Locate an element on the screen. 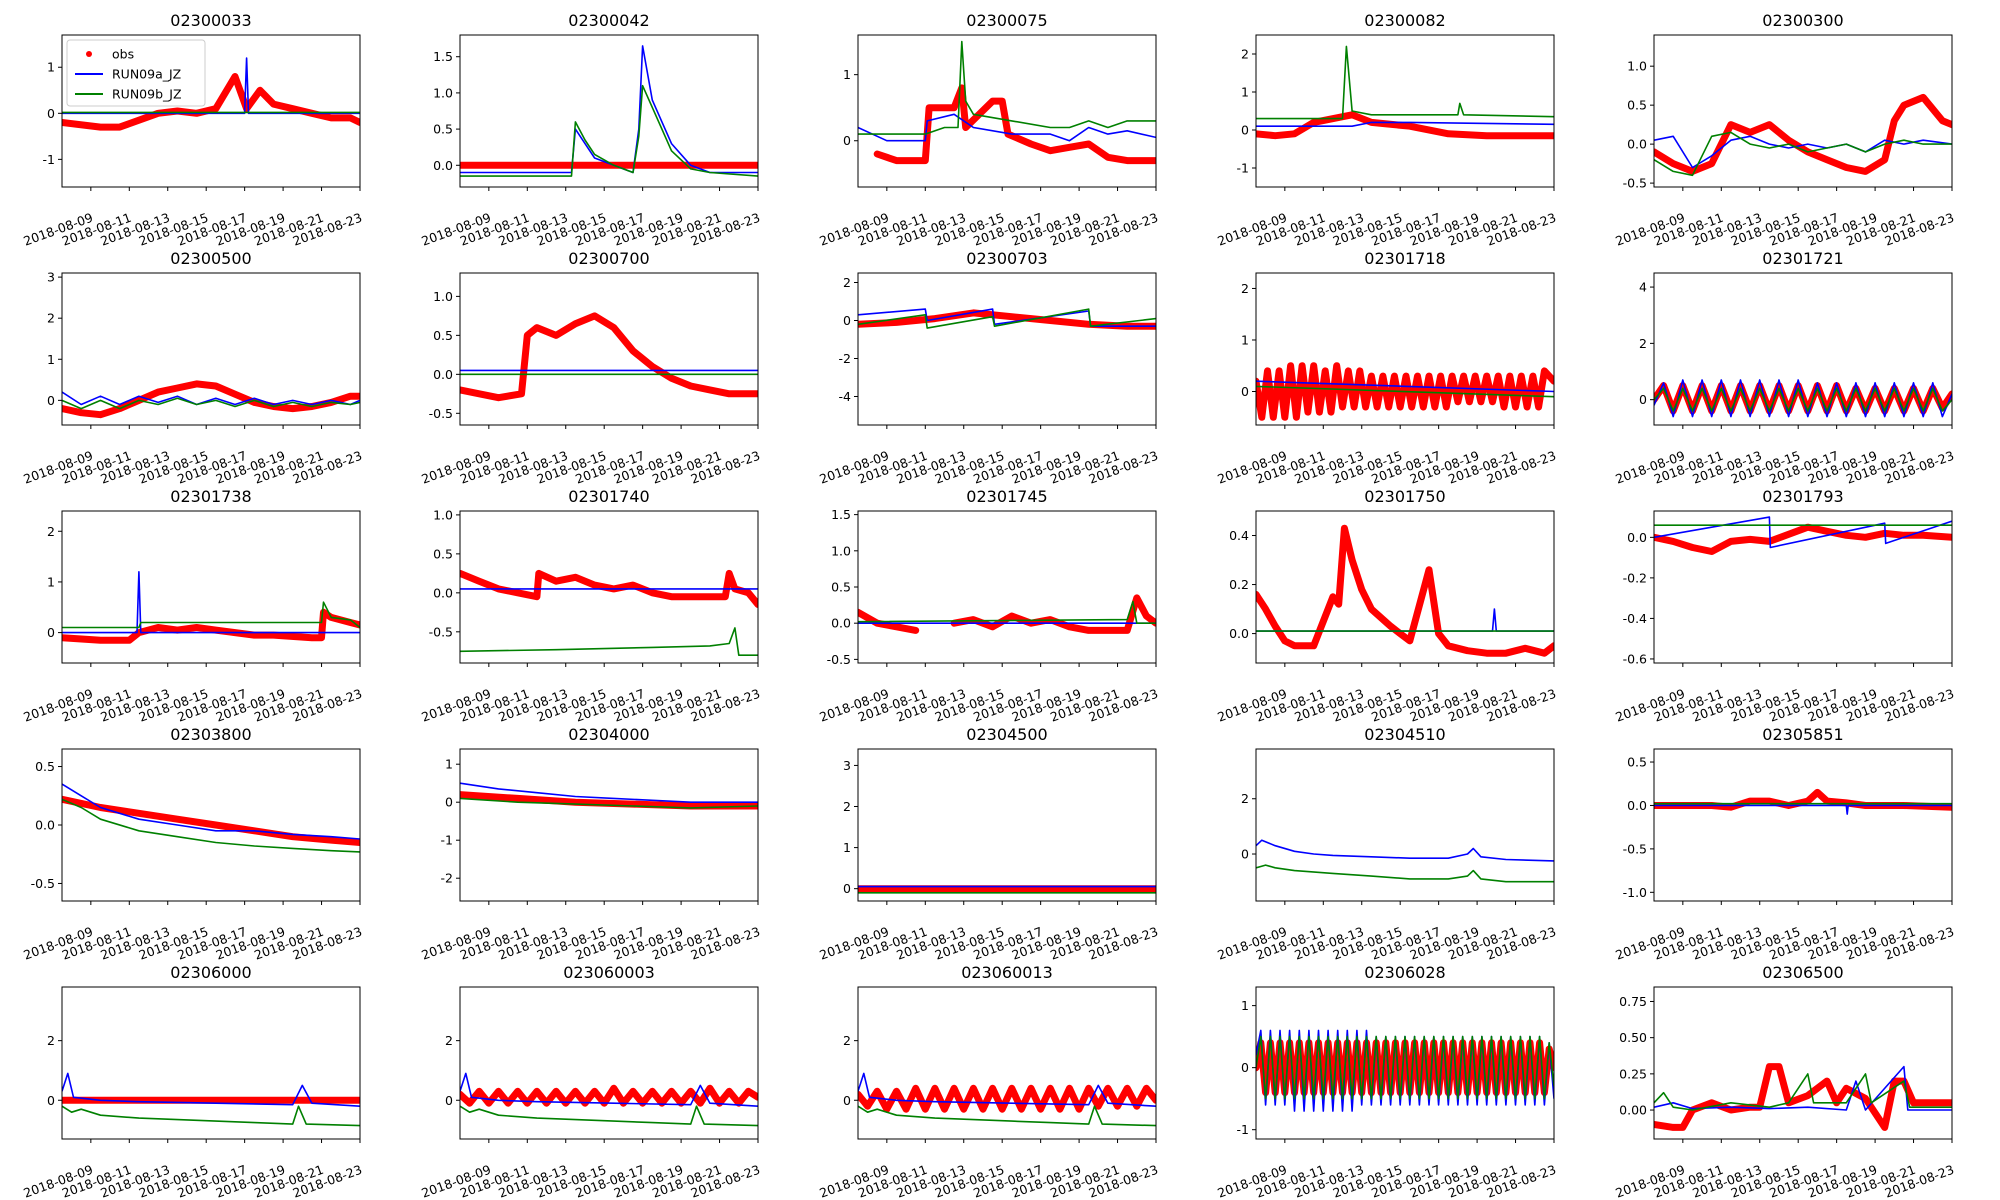 The width and height of the screenshot is (2000, 1200). y-tick-label: 0.75 is located at coordinates (1633, 1001).